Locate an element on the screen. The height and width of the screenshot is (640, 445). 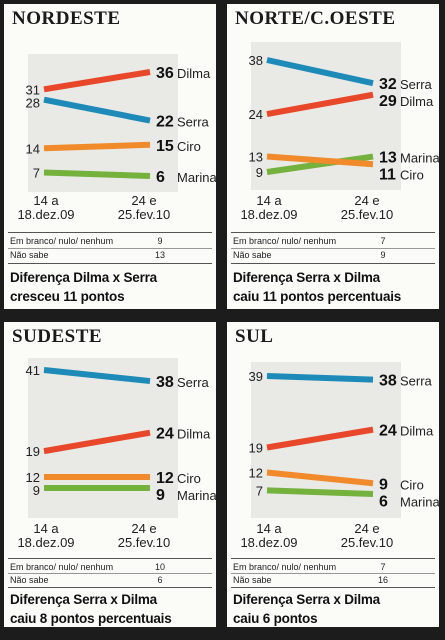
note-row-unsure: Não sabe 6 is located at coordinates (111, 580).